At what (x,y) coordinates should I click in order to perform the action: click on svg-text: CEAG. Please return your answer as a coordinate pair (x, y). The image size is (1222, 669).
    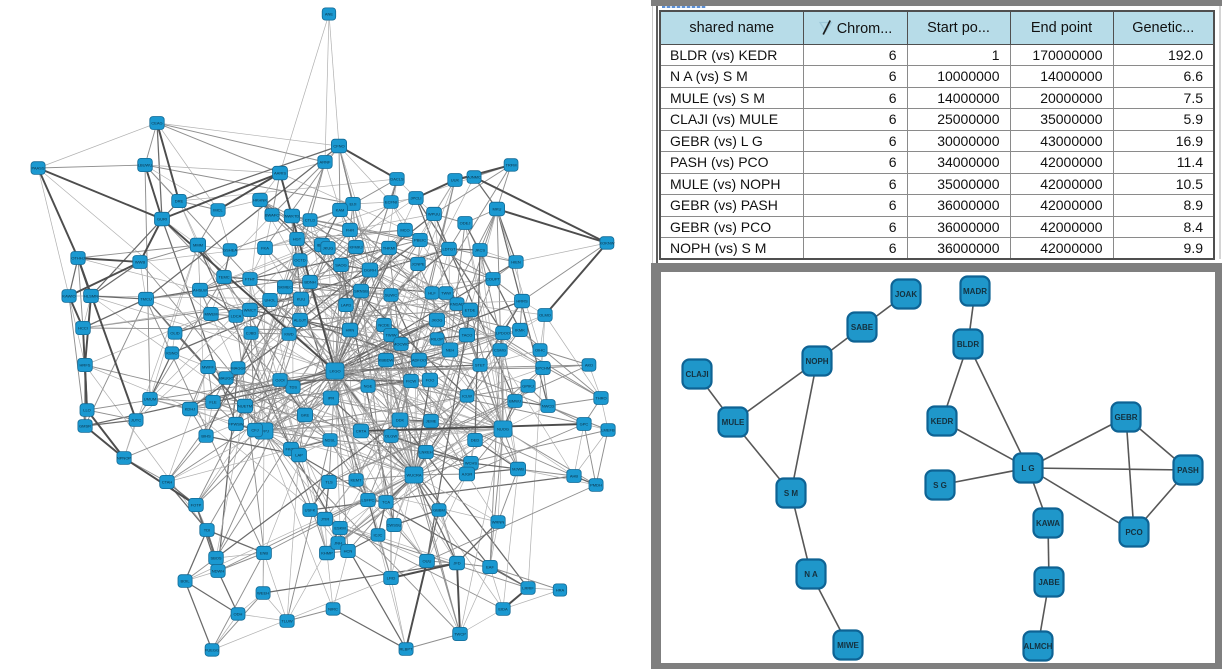
    Looking at the image, I should click on (156, 123).